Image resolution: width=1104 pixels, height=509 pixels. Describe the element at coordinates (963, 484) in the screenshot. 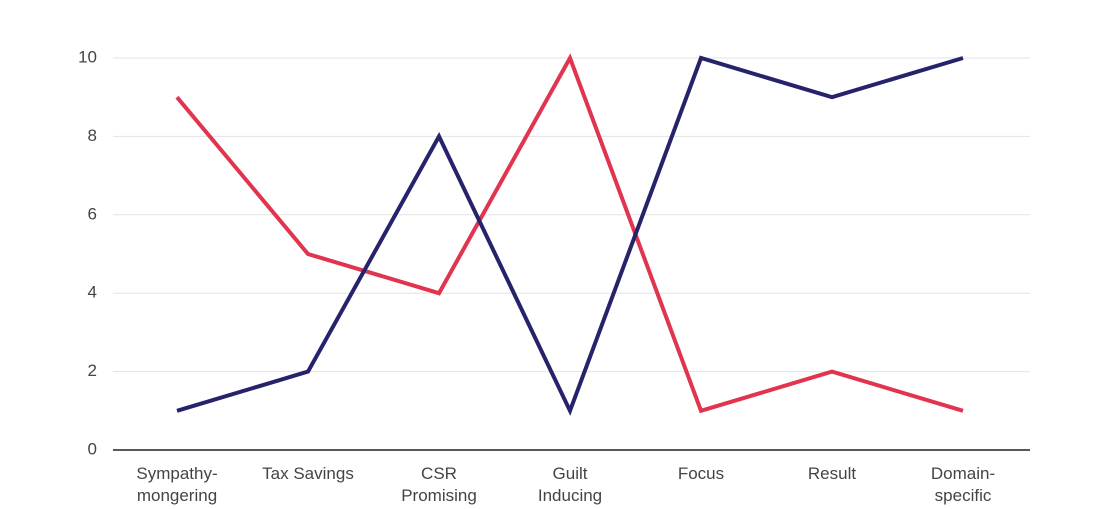

I see `x-tick-label: Domain- specific` at that location.